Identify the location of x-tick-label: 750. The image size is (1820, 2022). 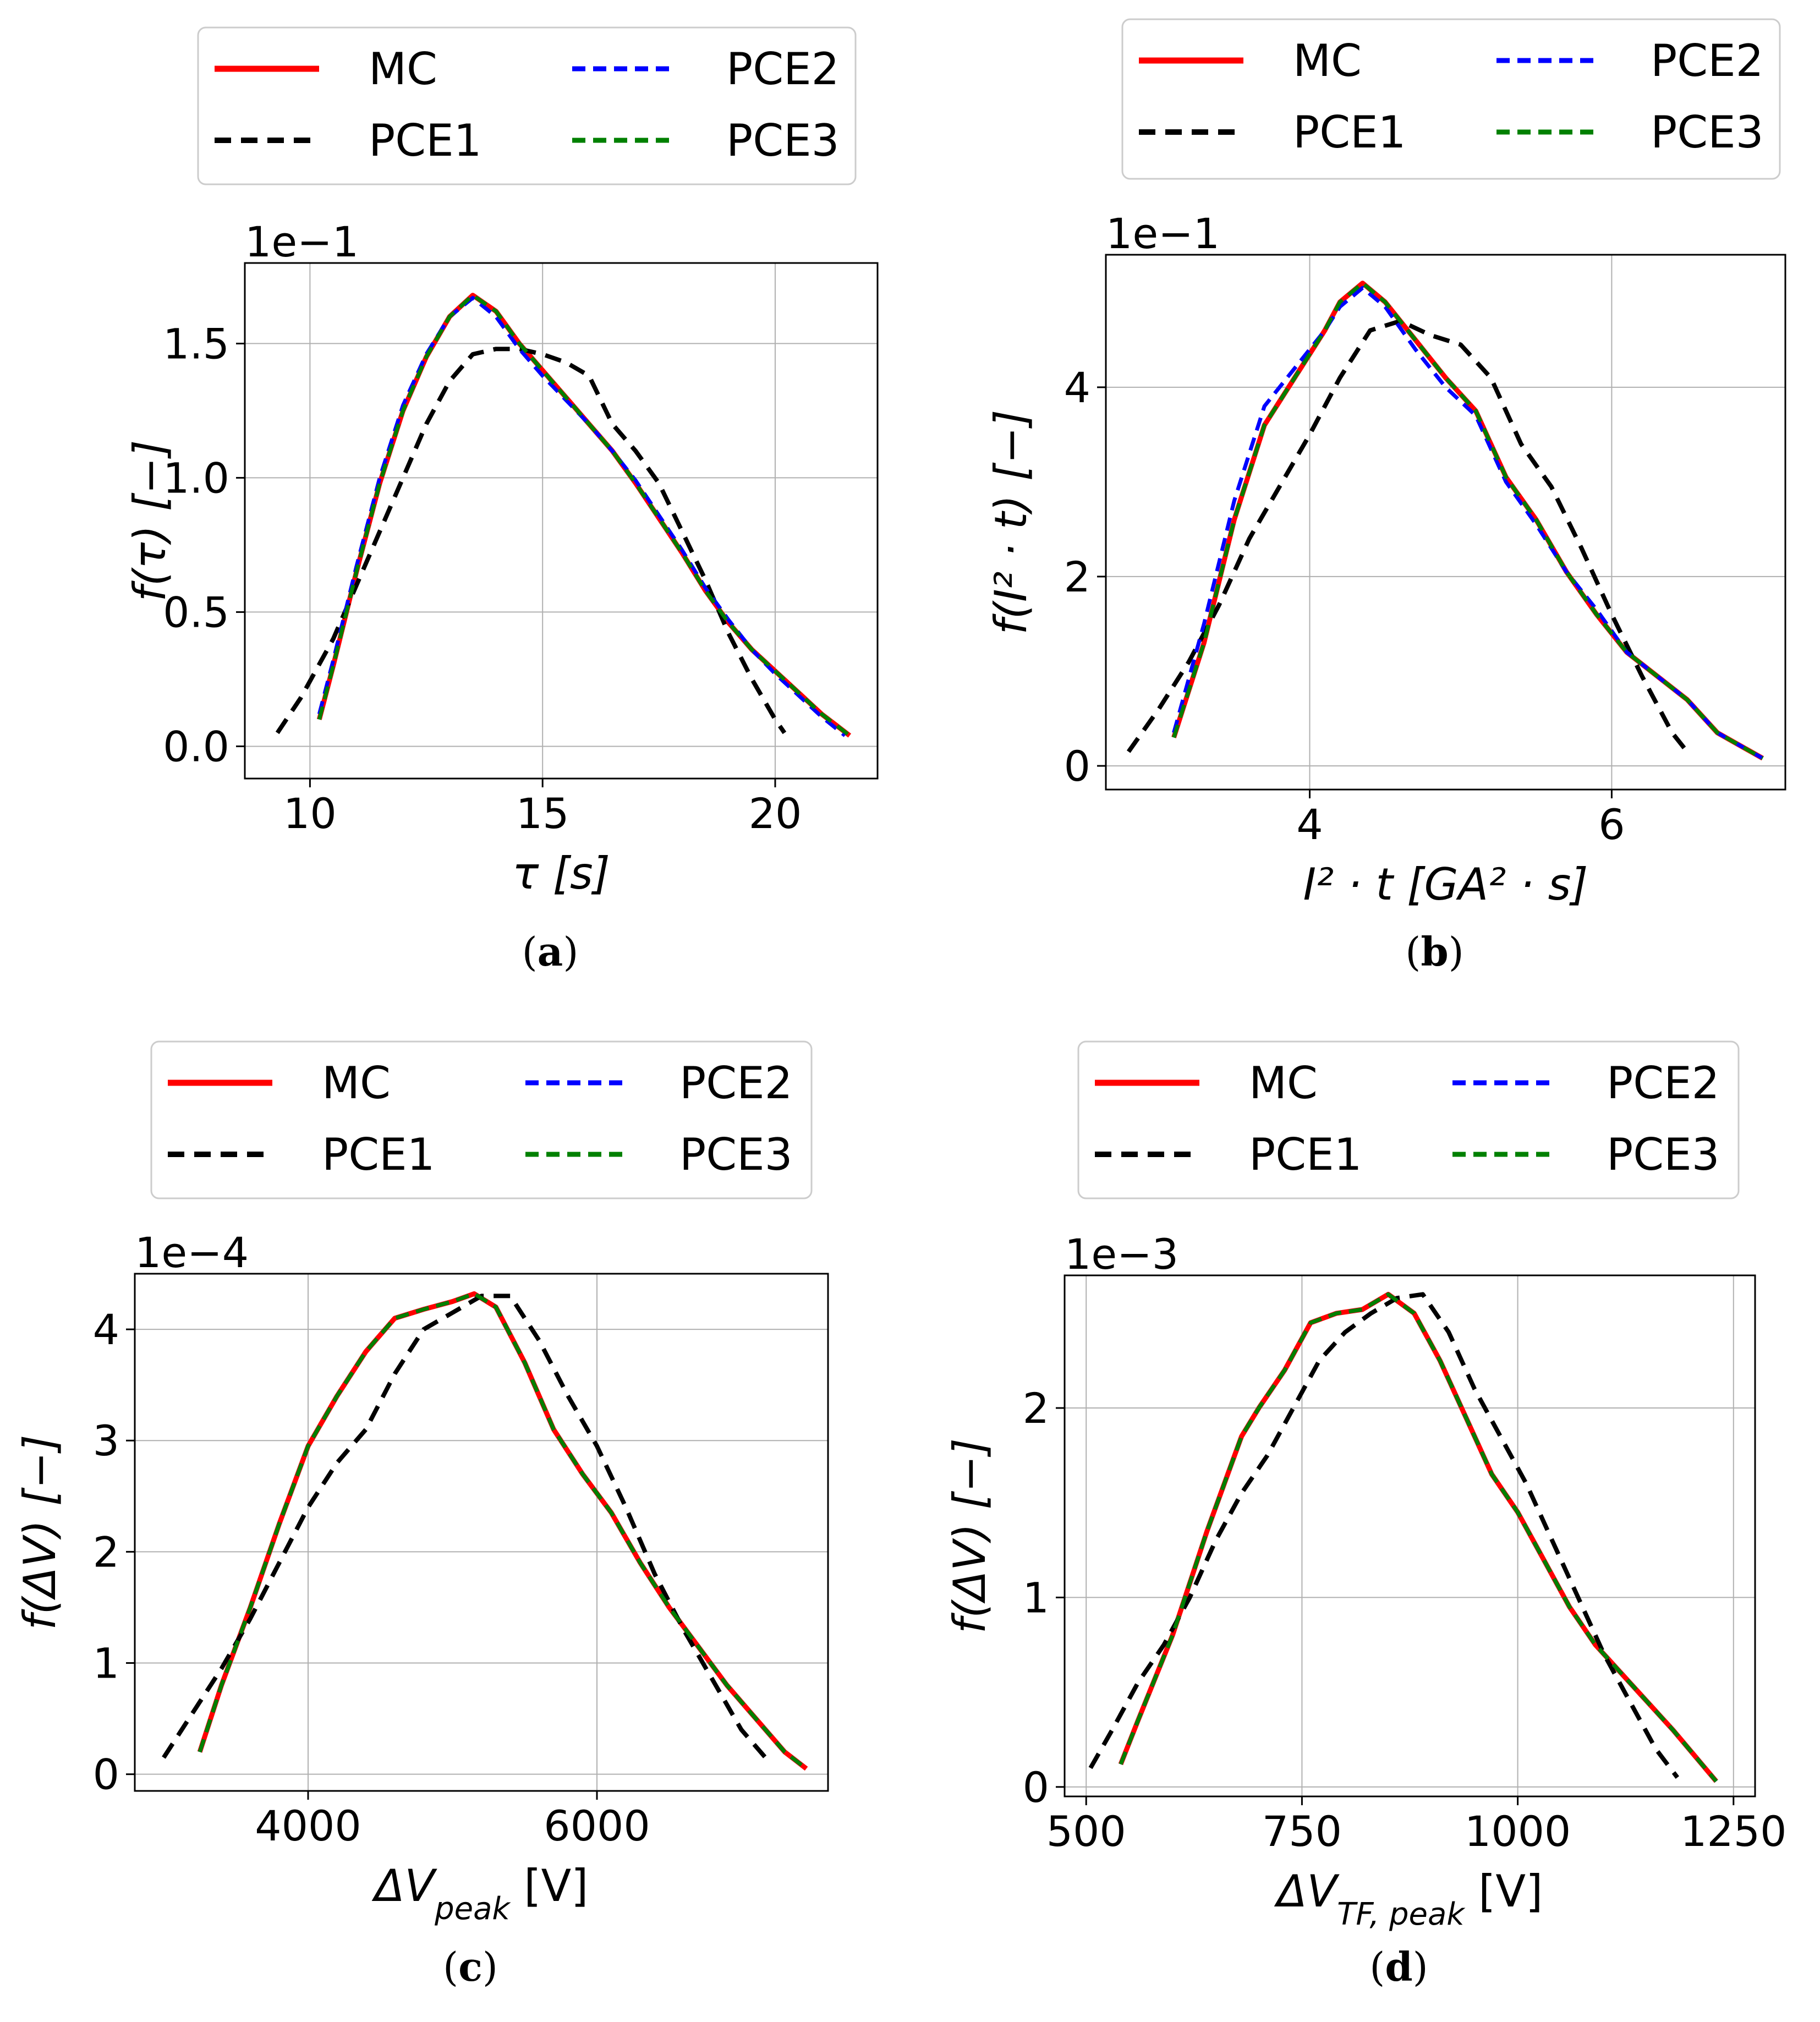
(1302, 1831).